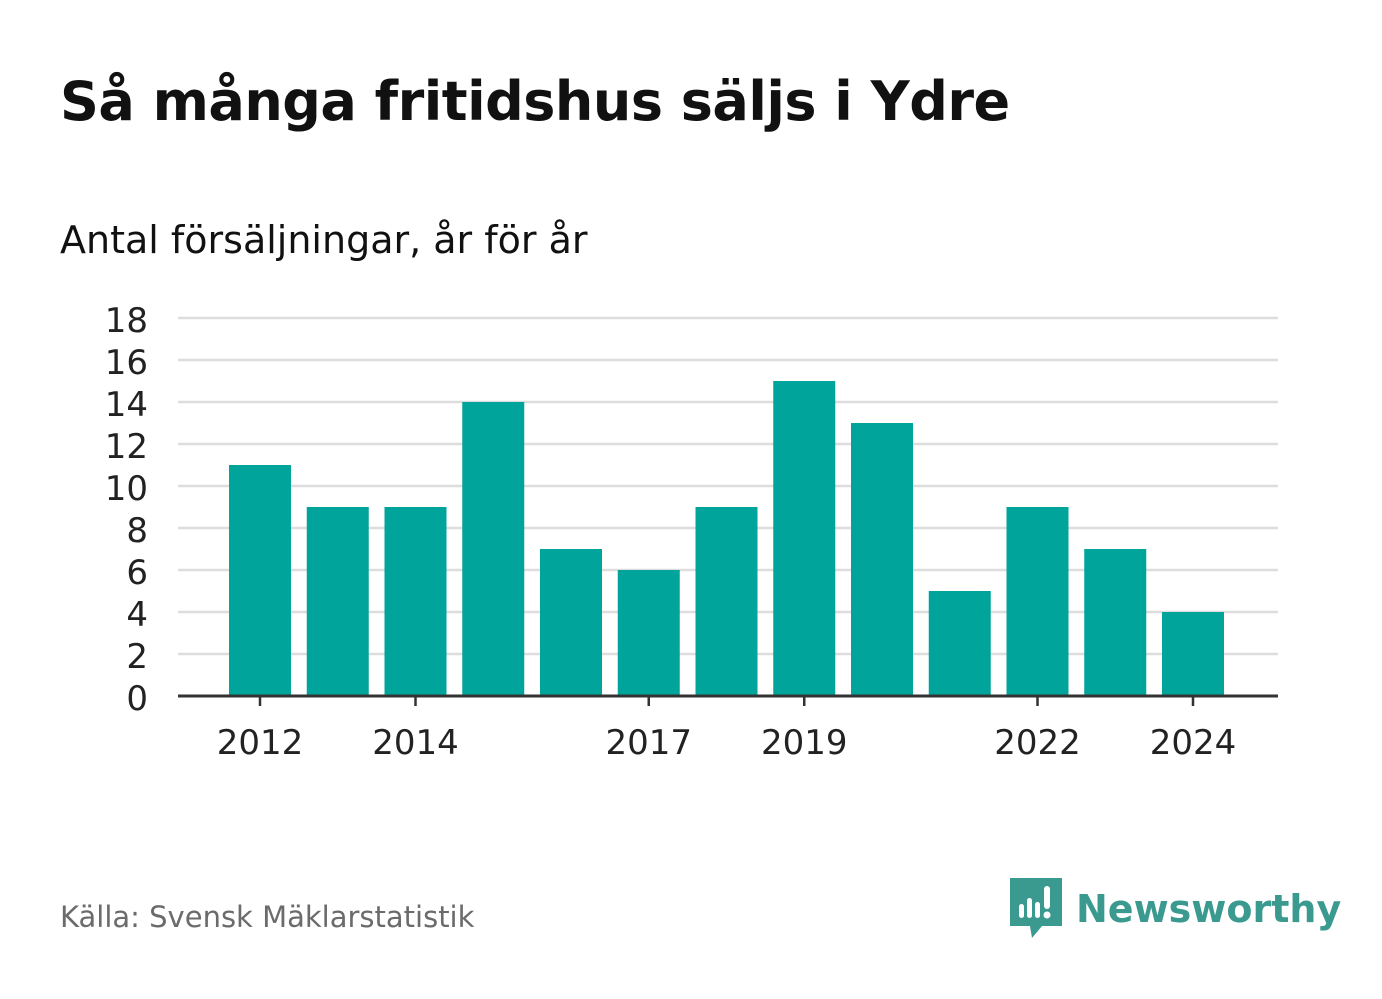 The height and width of the screenshot is (999, 1382). What do you see at coordinates (1037, 601) in the screenshot?
I see `bar-2022` at bounding box center [1037, 601].